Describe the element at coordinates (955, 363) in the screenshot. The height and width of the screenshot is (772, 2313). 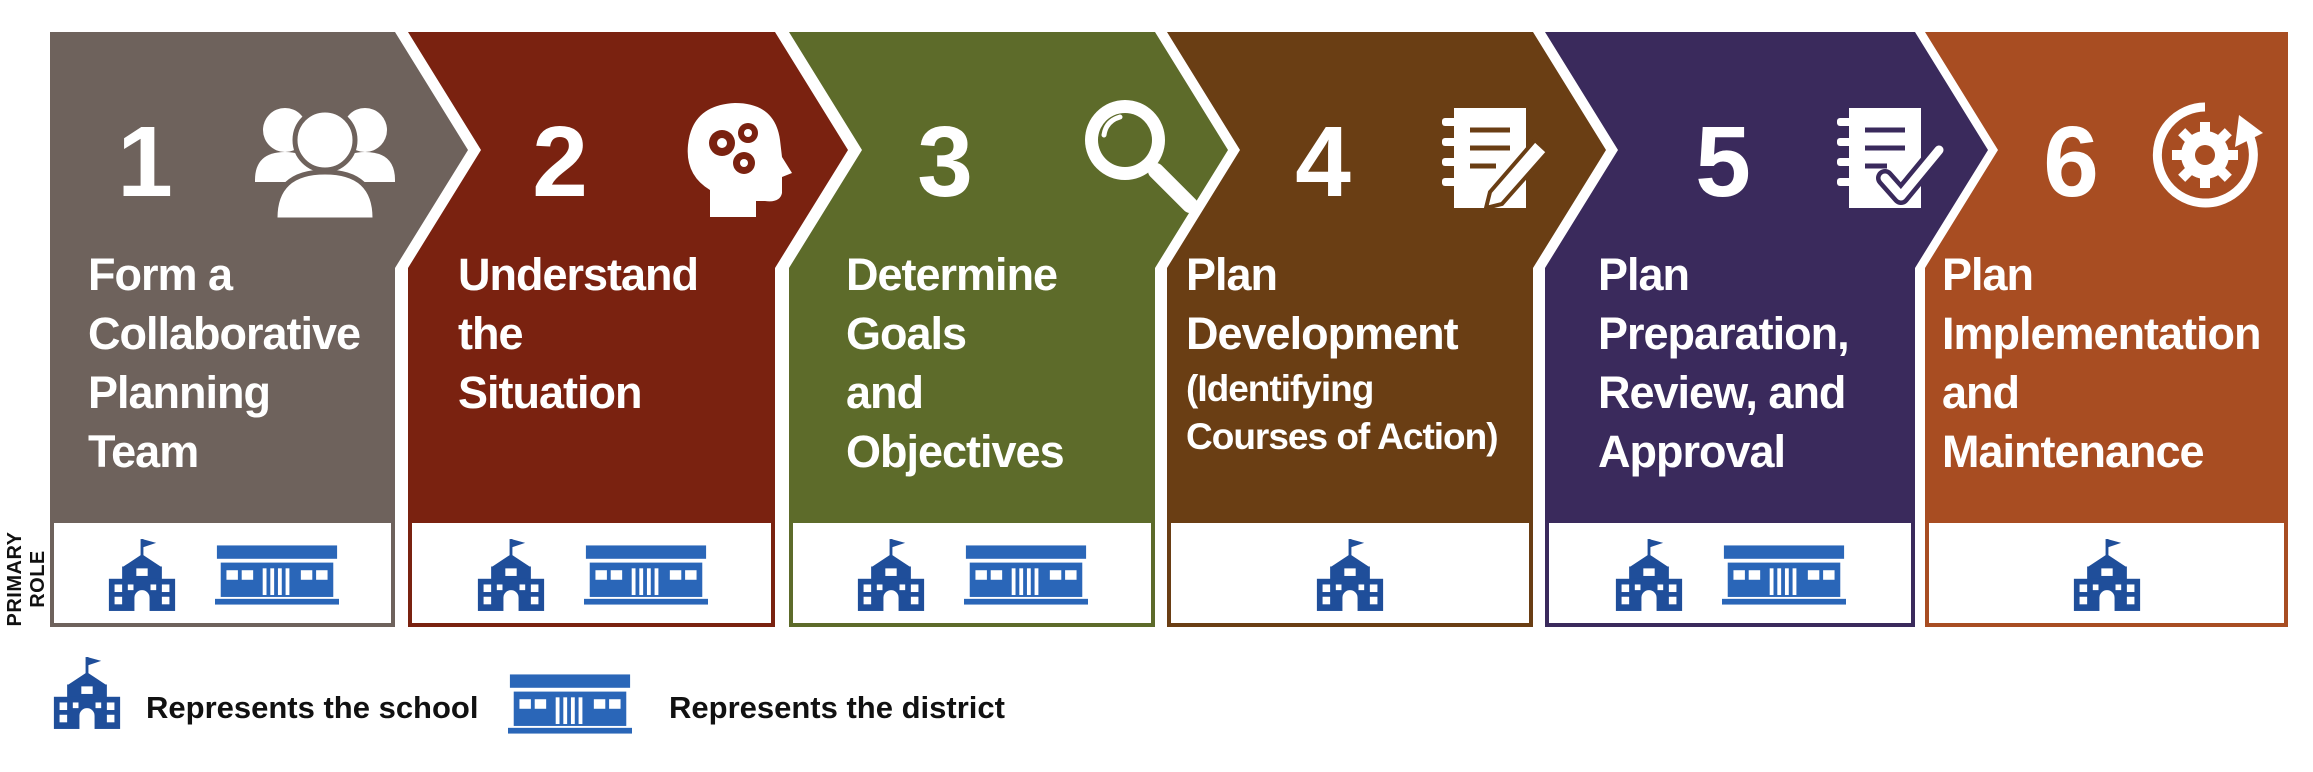
I see `step-3-title: Determine Goals and Objectives` at that location.